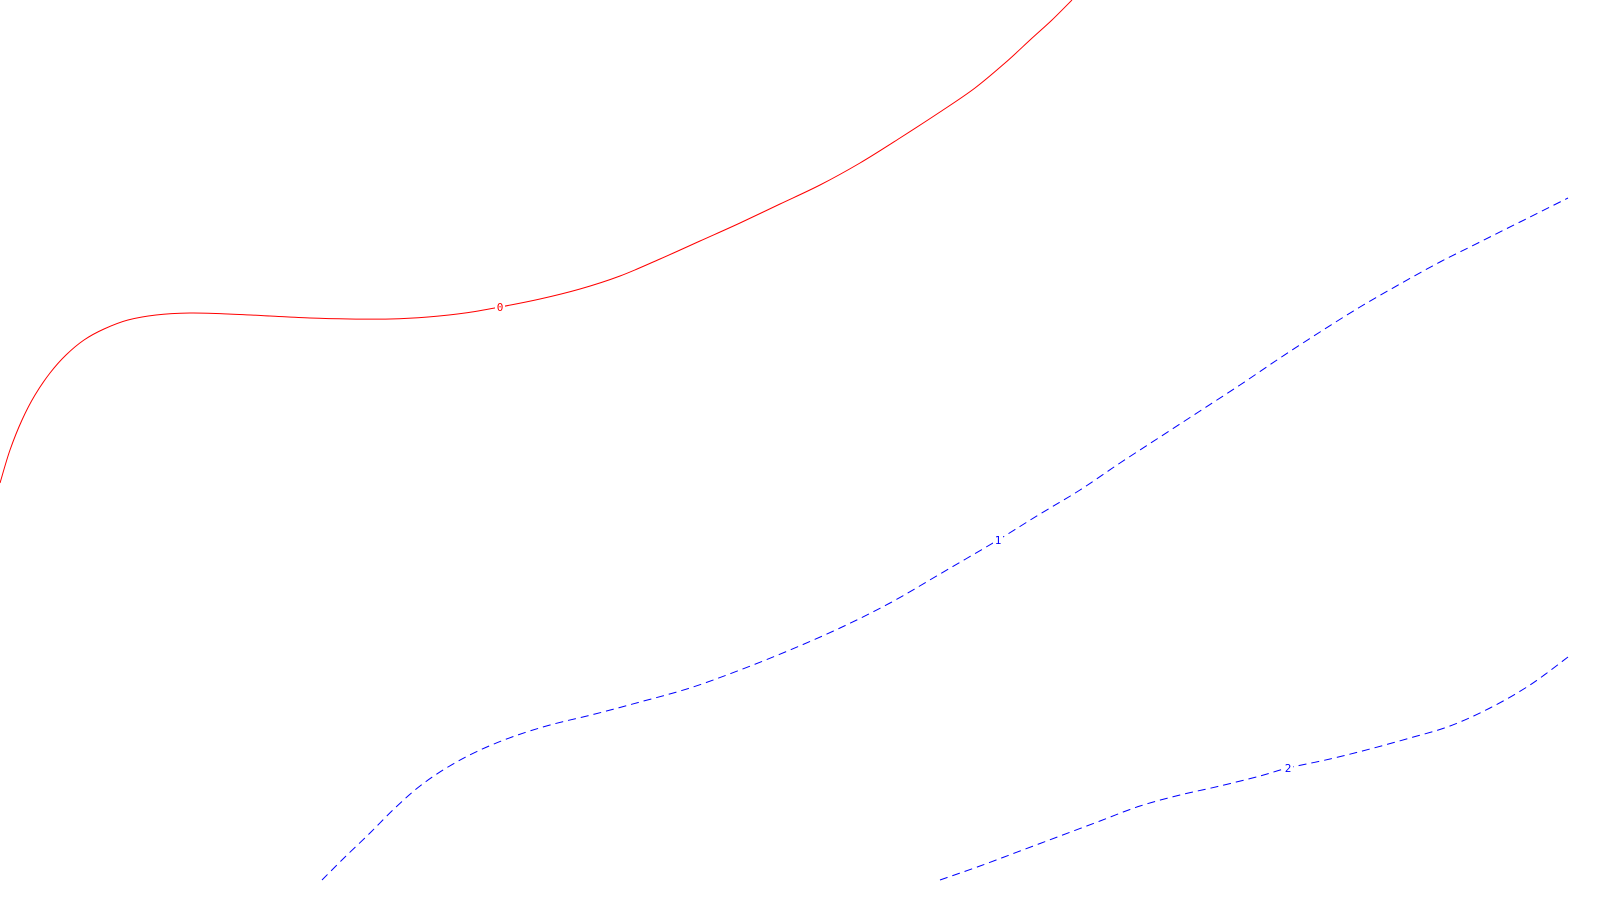 Image resolution: width=1600 pixels, height=900 pixels. I want to click on contour-label-level-1: 1, so click(998, 540).